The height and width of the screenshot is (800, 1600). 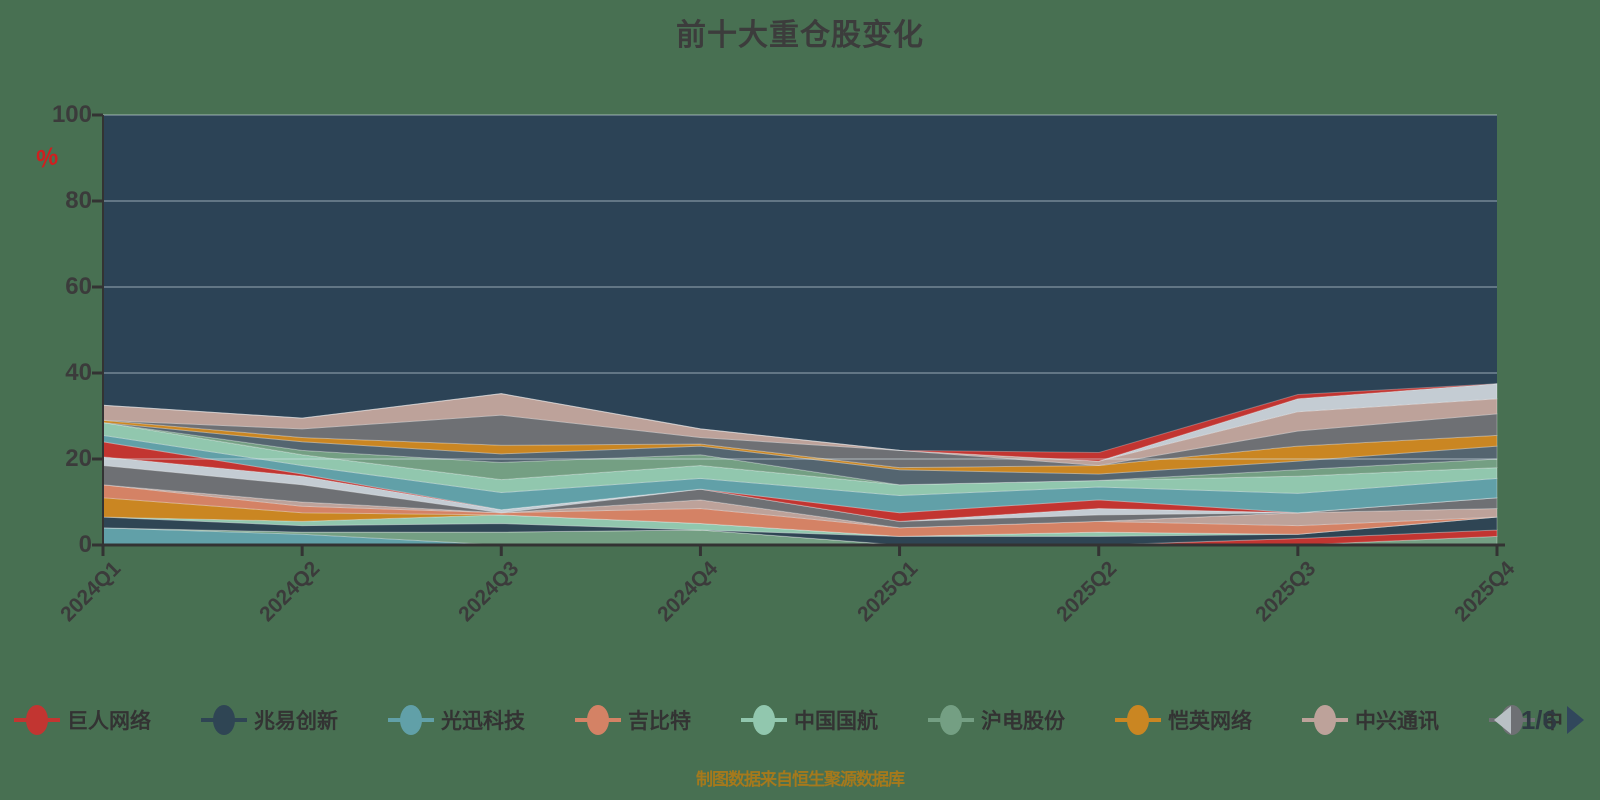 What do you see at coordinates (1552, 721) in the screenshot?
I see `legend-label: 中` at bounding box center [1552, 721].